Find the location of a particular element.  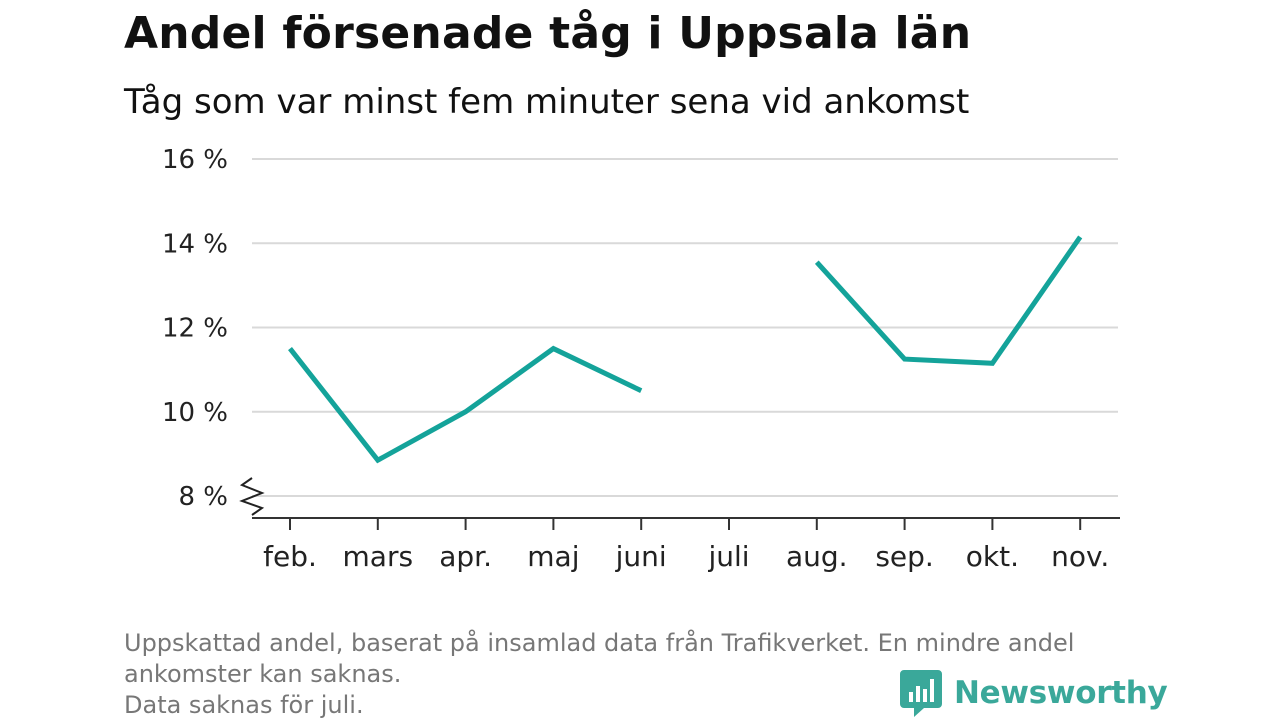

y-tick-label: 10 % is located at coordinates (195, 413).